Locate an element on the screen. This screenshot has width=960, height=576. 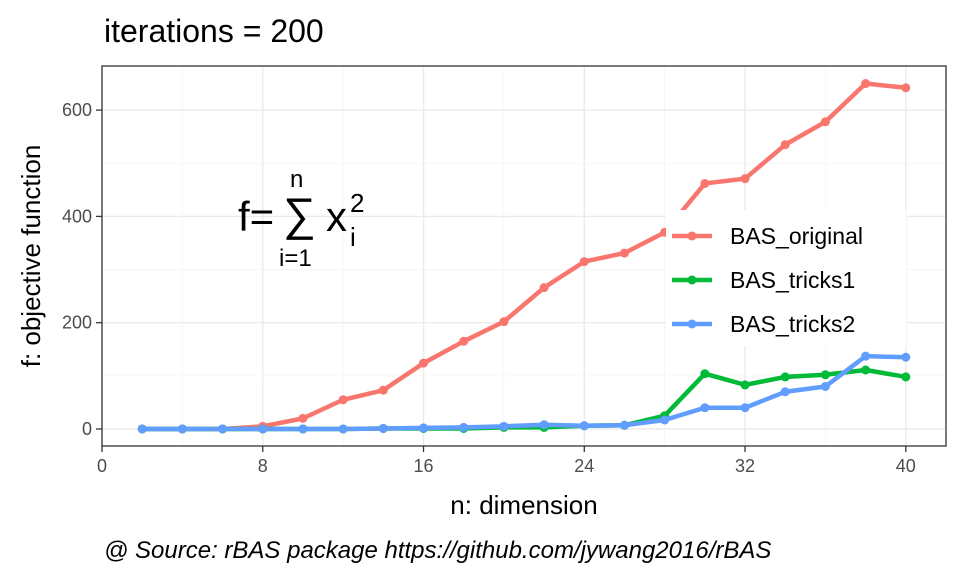
legend-label-bas-tricks2: BAS_tricks2 is located at coordinates (792, 324).